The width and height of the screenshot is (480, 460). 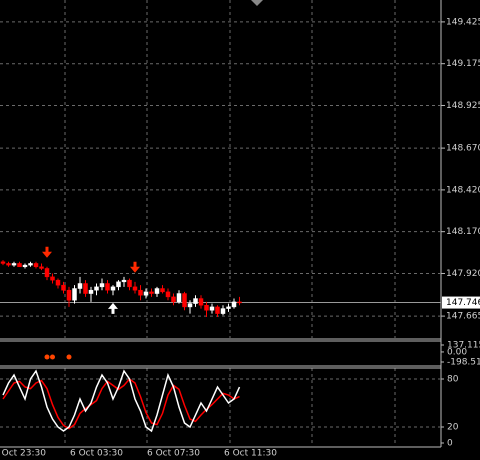 I want to click on y-tick-label: 148.420, so click(x=463, y=190).